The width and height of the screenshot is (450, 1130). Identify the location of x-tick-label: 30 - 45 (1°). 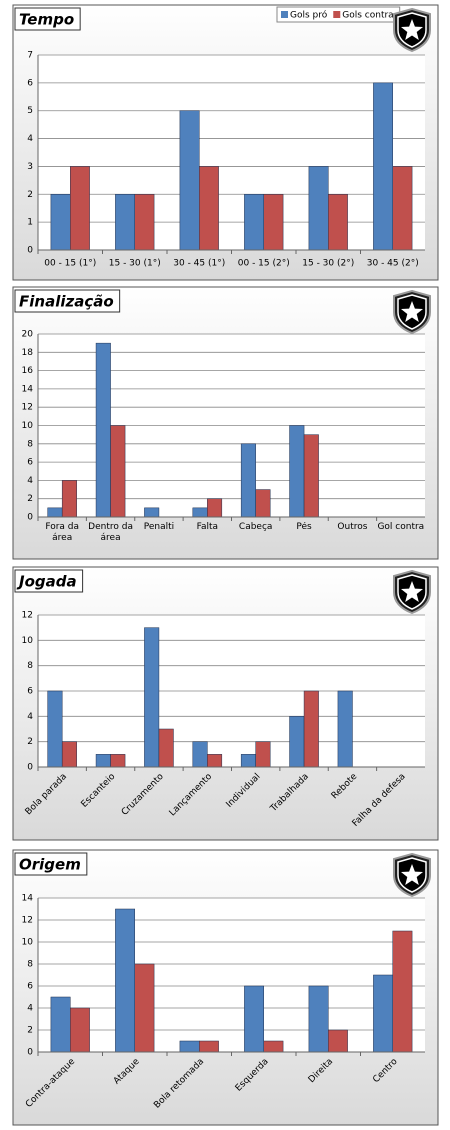
(199, 264).